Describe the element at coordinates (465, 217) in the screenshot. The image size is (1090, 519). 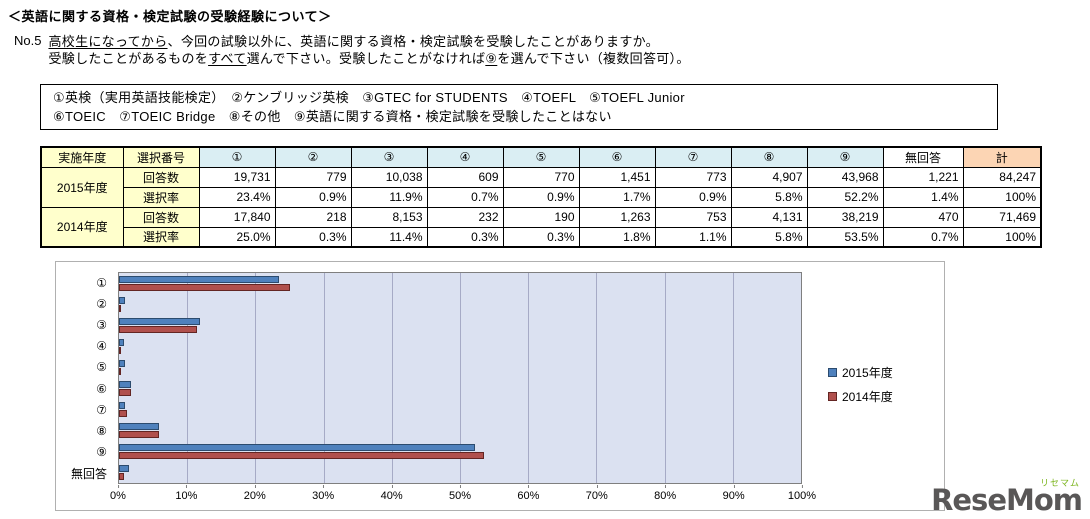
I see `value-cell: 232` at that location.